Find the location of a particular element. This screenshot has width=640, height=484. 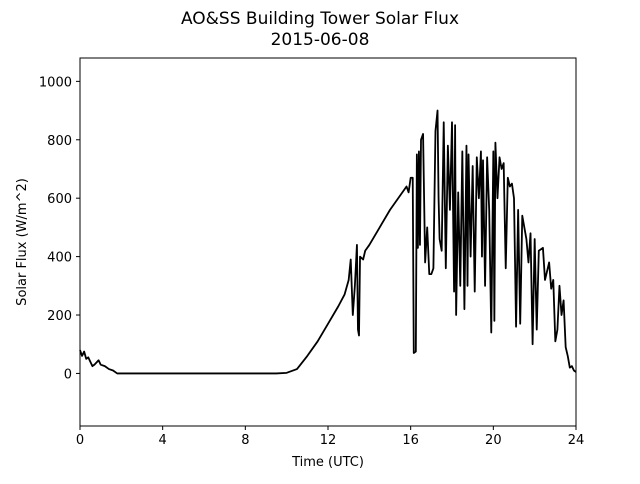

y-tick-label: 200 is located at coordinates (59, 316).